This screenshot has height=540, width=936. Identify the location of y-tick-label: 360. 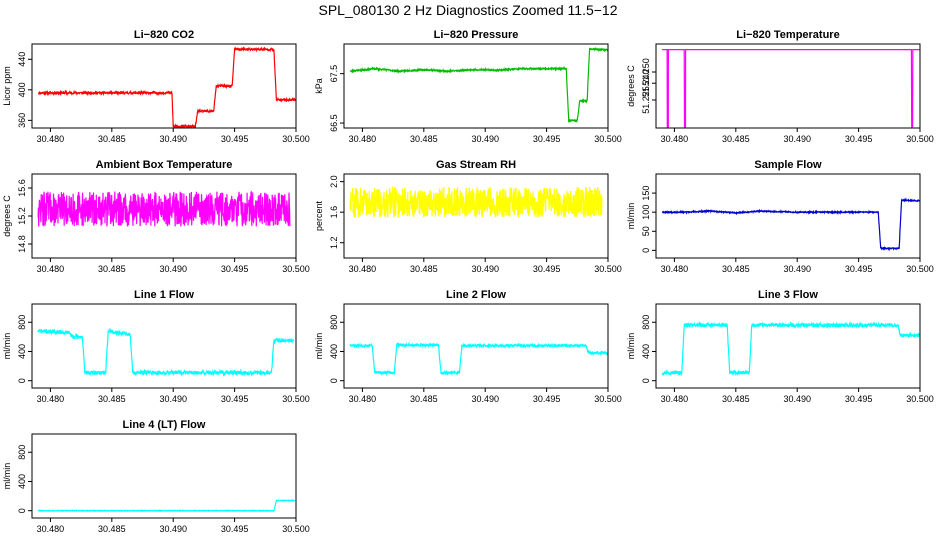
(22, 120).